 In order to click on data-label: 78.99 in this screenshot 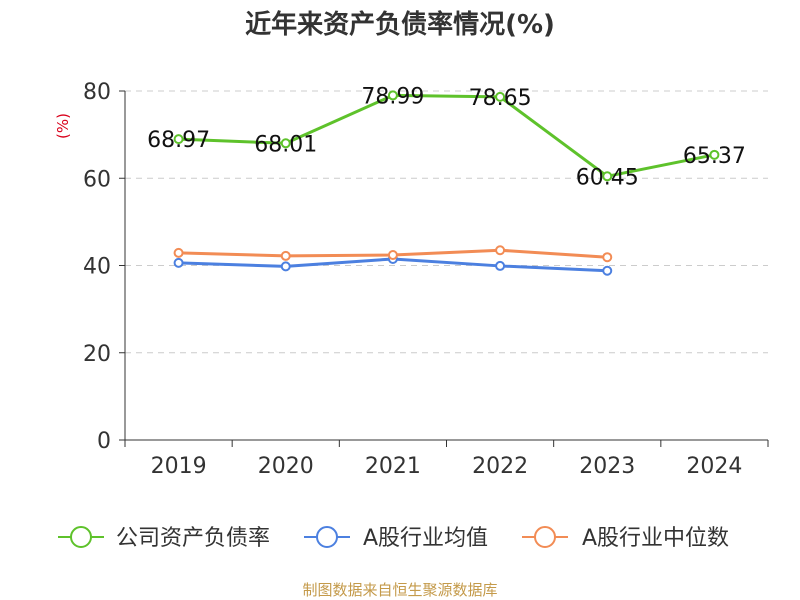, I will do `click(392, 96)`.